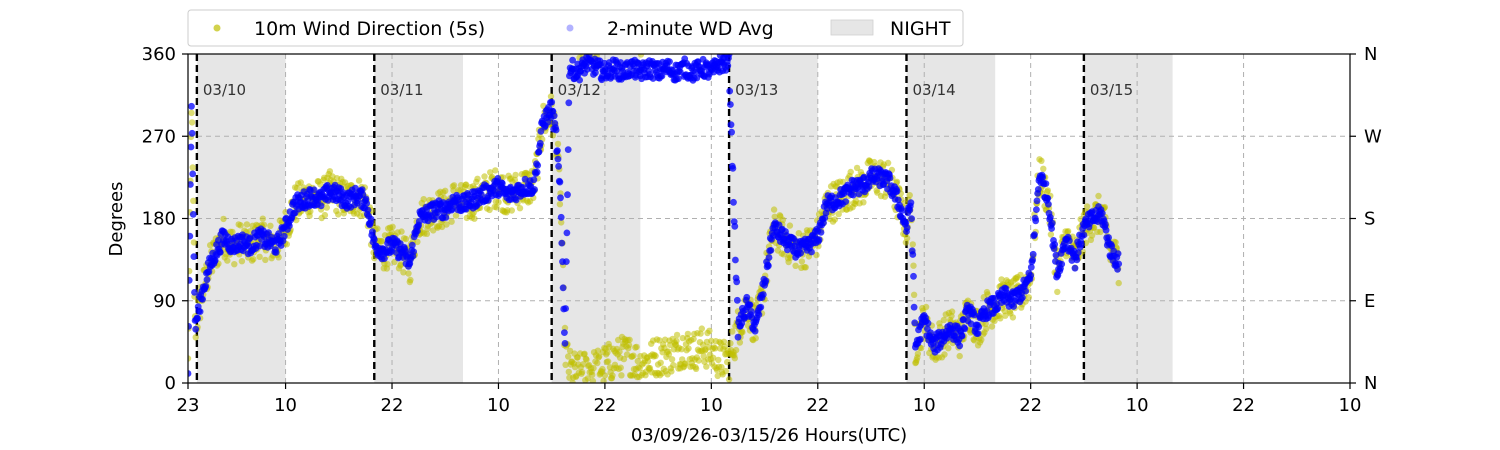 The width and height of the screenshot is (1500, 450). What do you see at coordinates (369, 29) in the screenshot?
I see `legend-label-wind-direction: 10m Wind Direction (5s)` at bounding box center [369, 29].